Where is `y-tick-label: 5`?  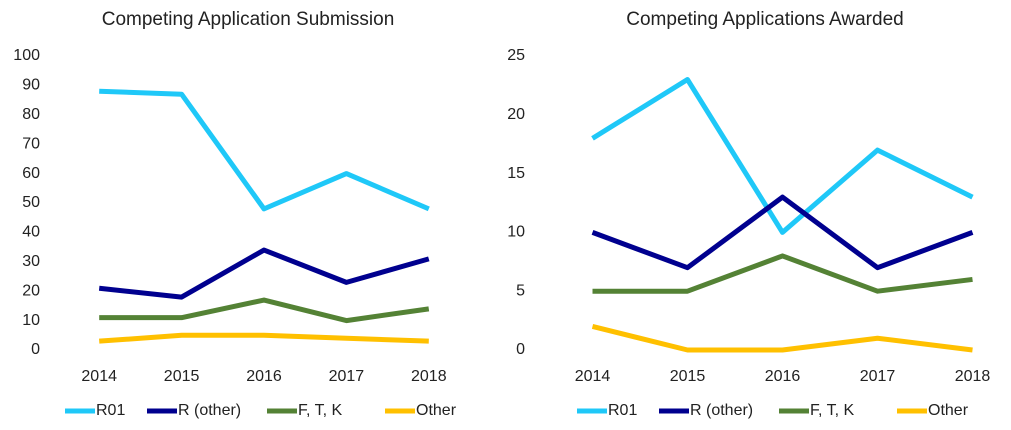
y-tick-label: 5 is located at coordinates (520, 290).